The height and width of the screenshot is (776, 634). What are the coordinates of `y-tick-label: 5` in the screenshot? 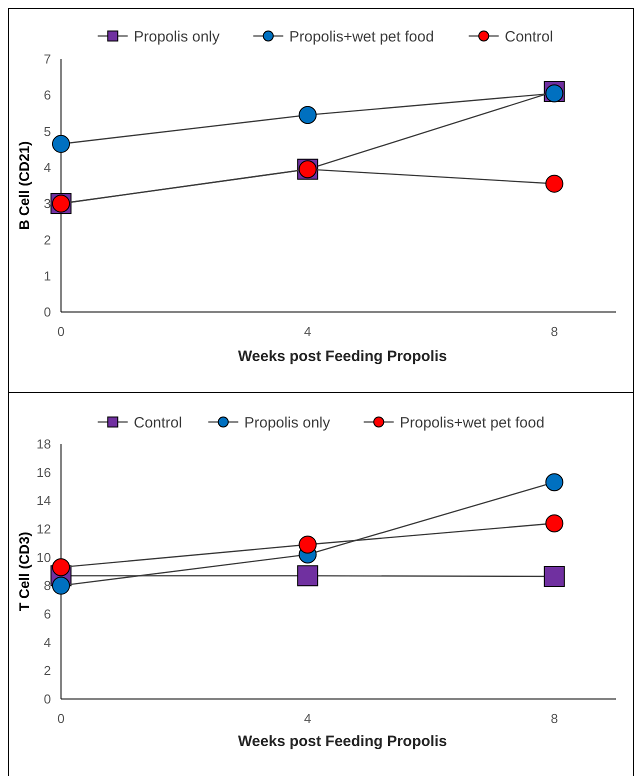 It's located at (47, 131).